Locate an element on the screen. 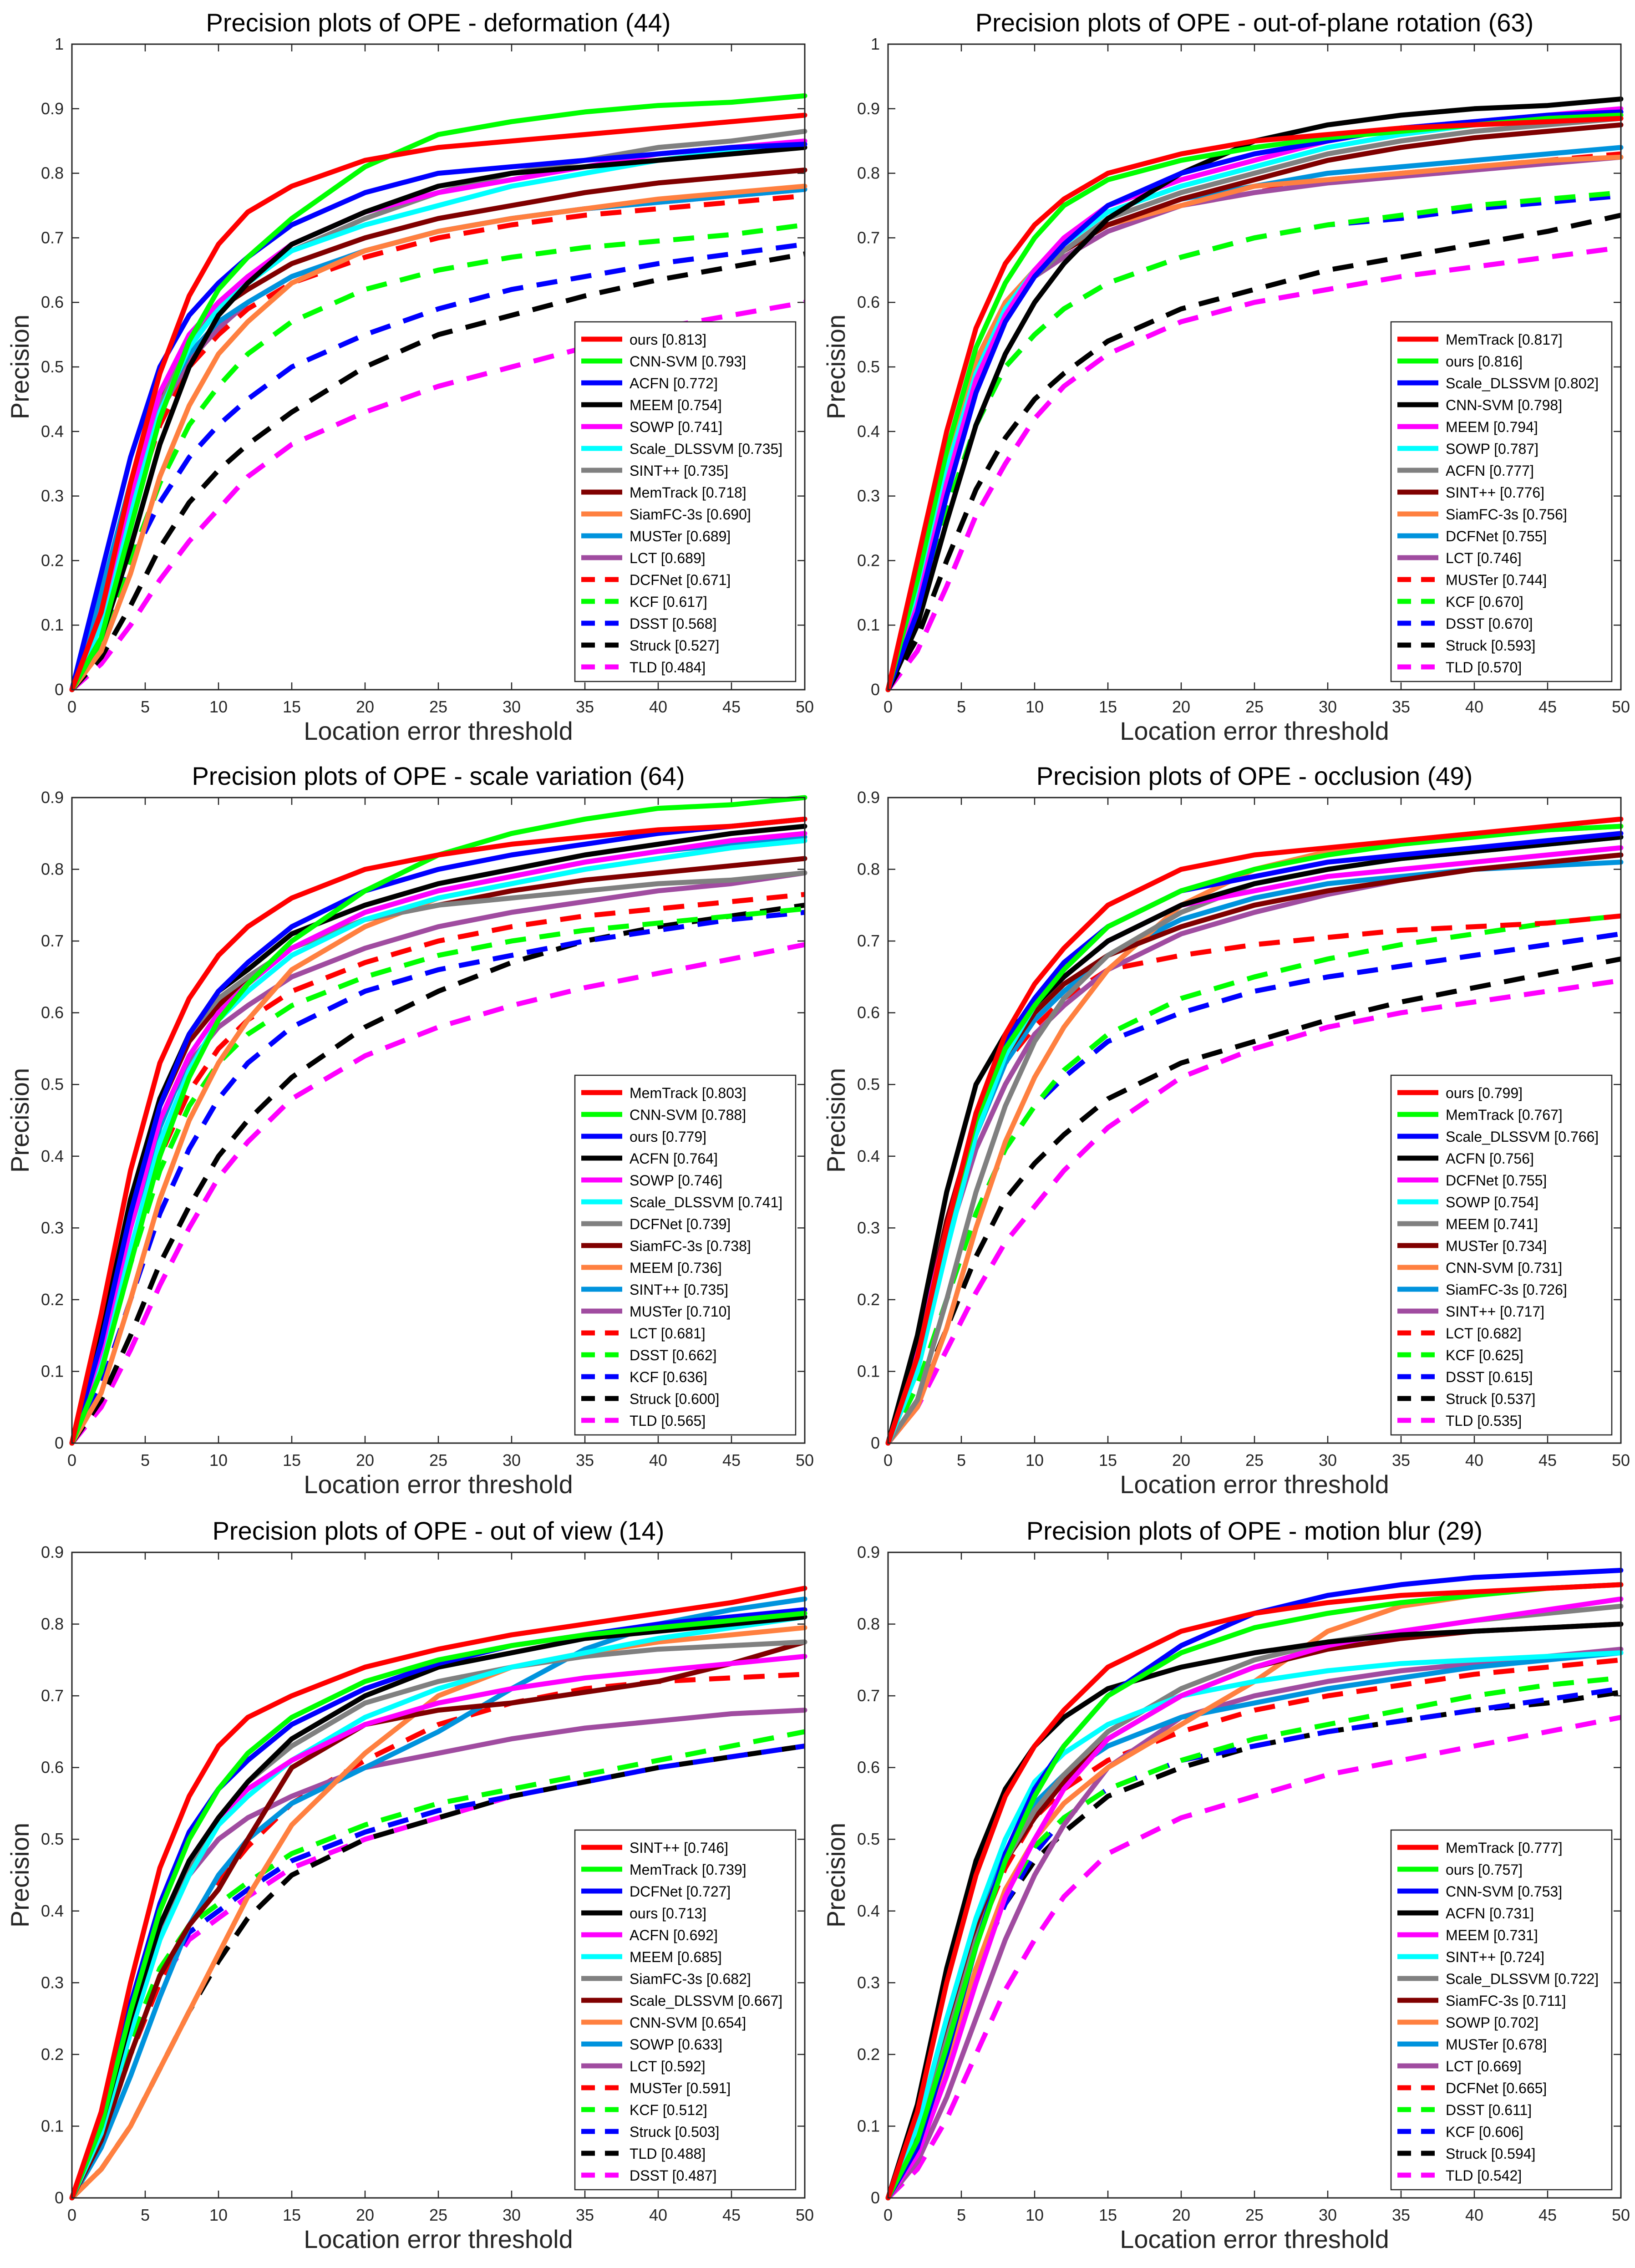 Image resolution: width=1635 pixels, height=2268 pixels. series-line-blue is located at coordinates (438, 417).